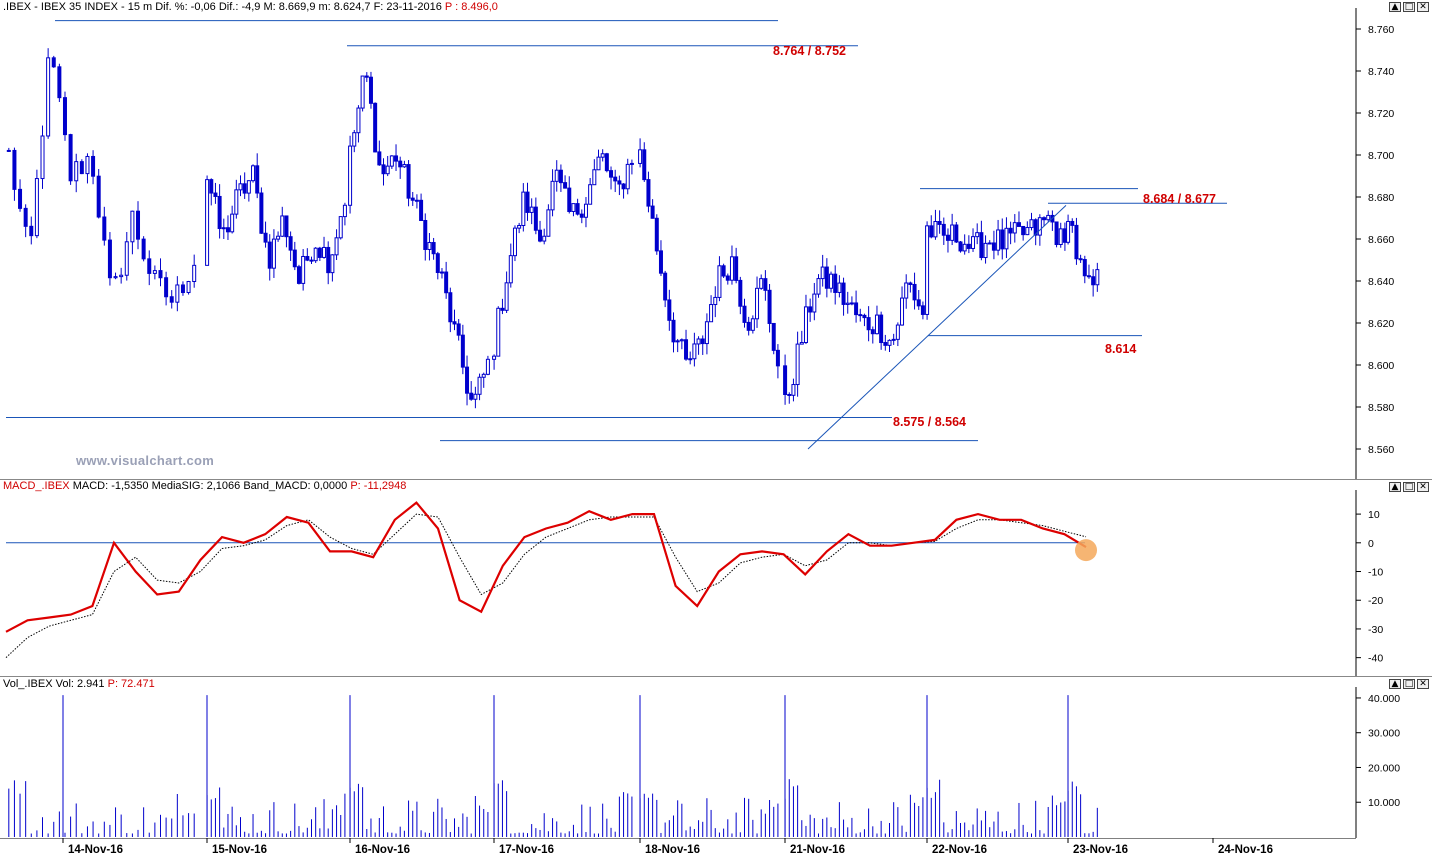 The height and width of the screenshot is (862, 1432). What do you see at coordinates (471, 7) in the screenshot?
I see `price-last: P : 8.496,0` at bounding box center [471, 7].